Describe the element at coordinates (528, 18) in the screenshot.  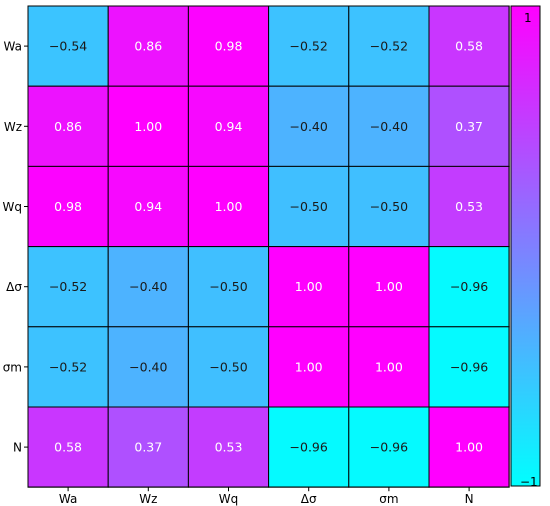
I see `colorbar-max-label: 1` at that location.